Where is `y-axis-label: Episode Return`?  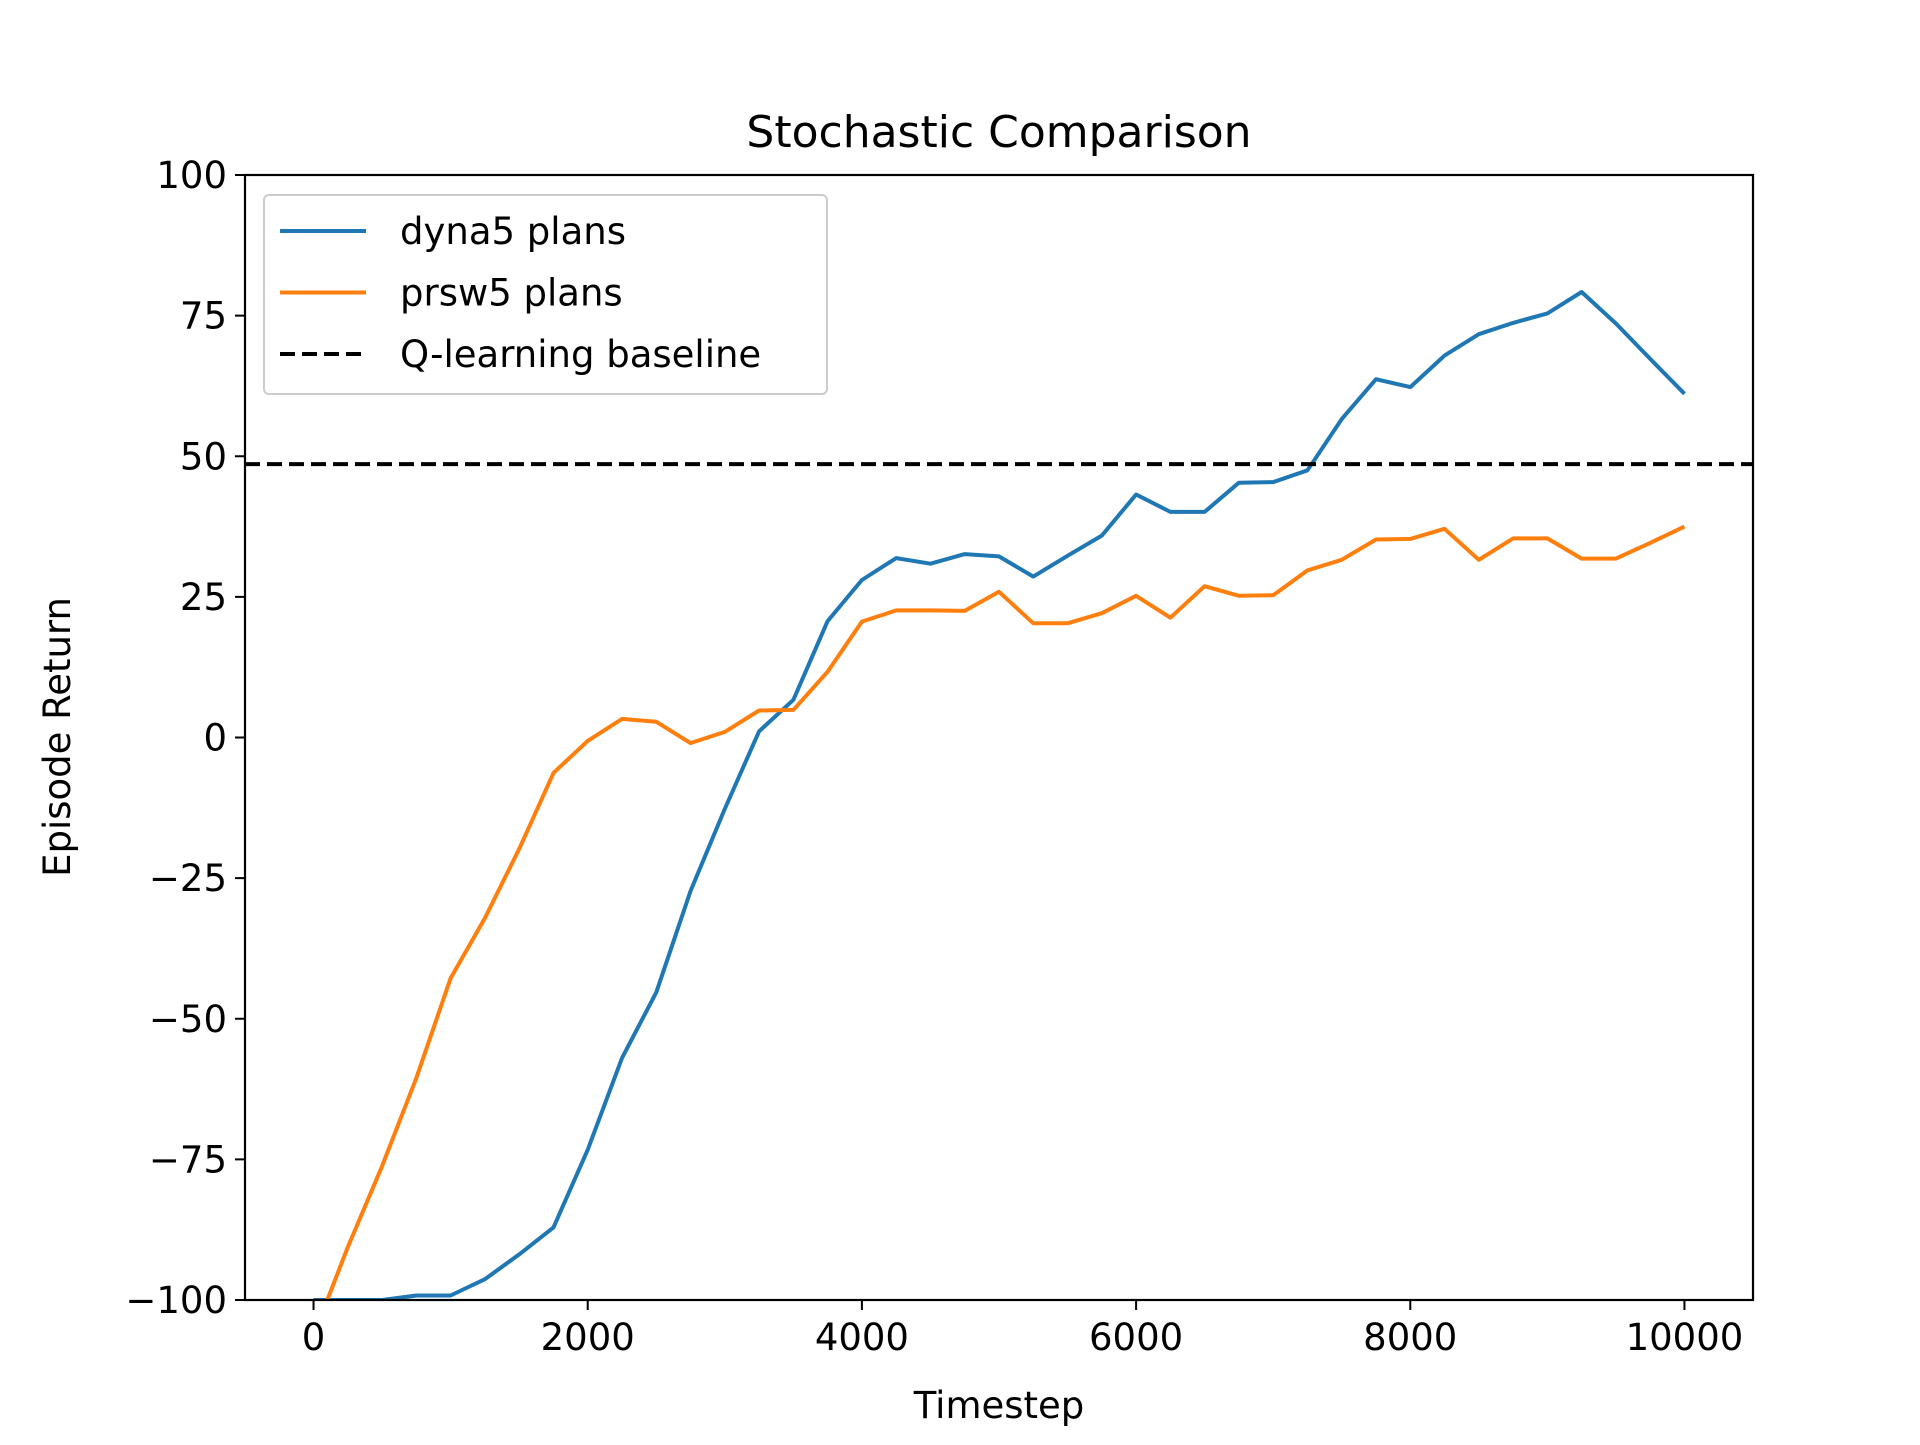
y-axis-label: Episode Return is located at coordinates (57, 737).